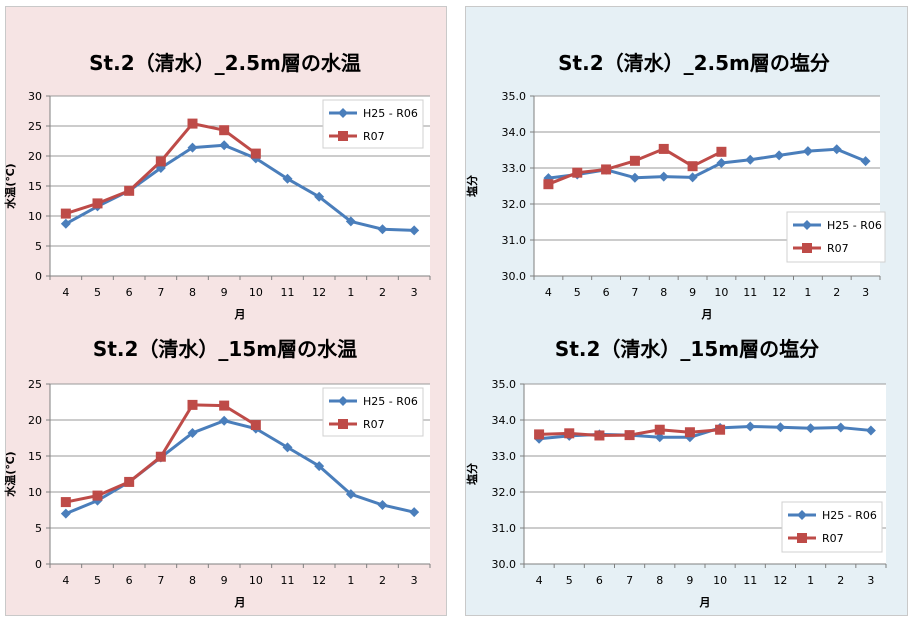 The width and height of the screenshot is (912, 620). I want to click on y-tick-label: 5, so click(38, 528).